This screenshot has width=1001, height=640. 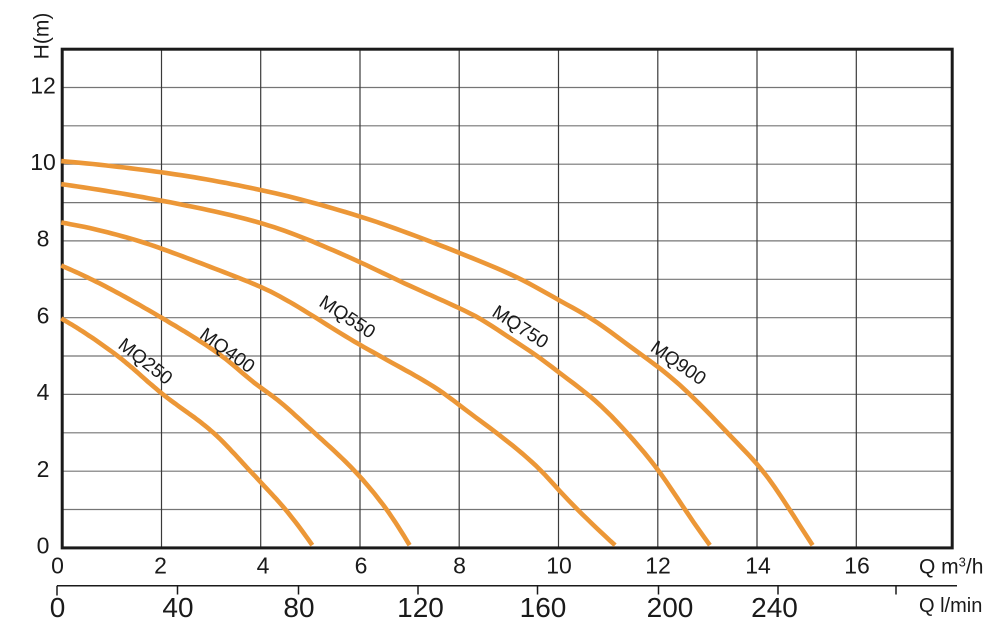 What do you see at coordinates (774, 607) in the screenshot?
I see `svg-text: 240` at bounding box center [774, 607].